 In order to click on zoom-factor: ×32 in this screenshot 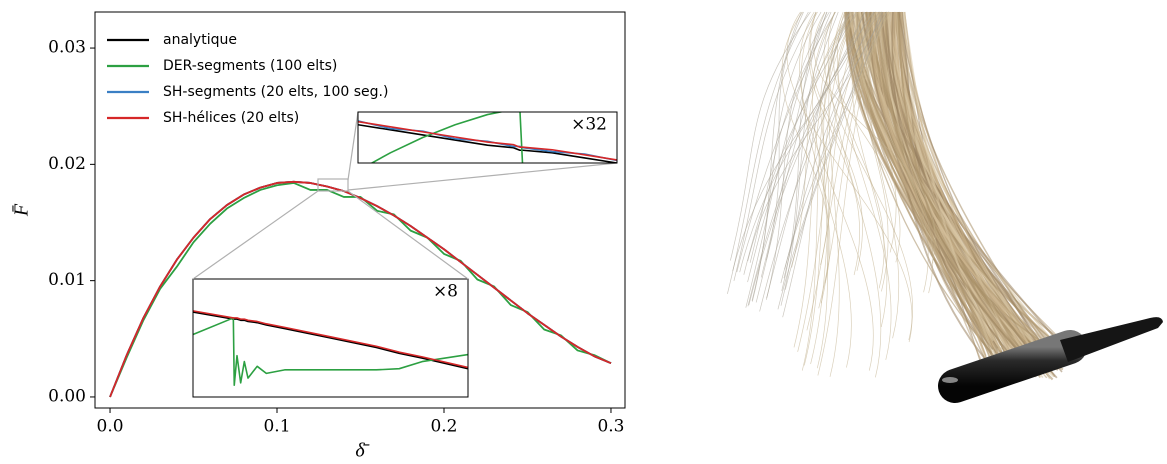, I will do `click(589, 125)`.